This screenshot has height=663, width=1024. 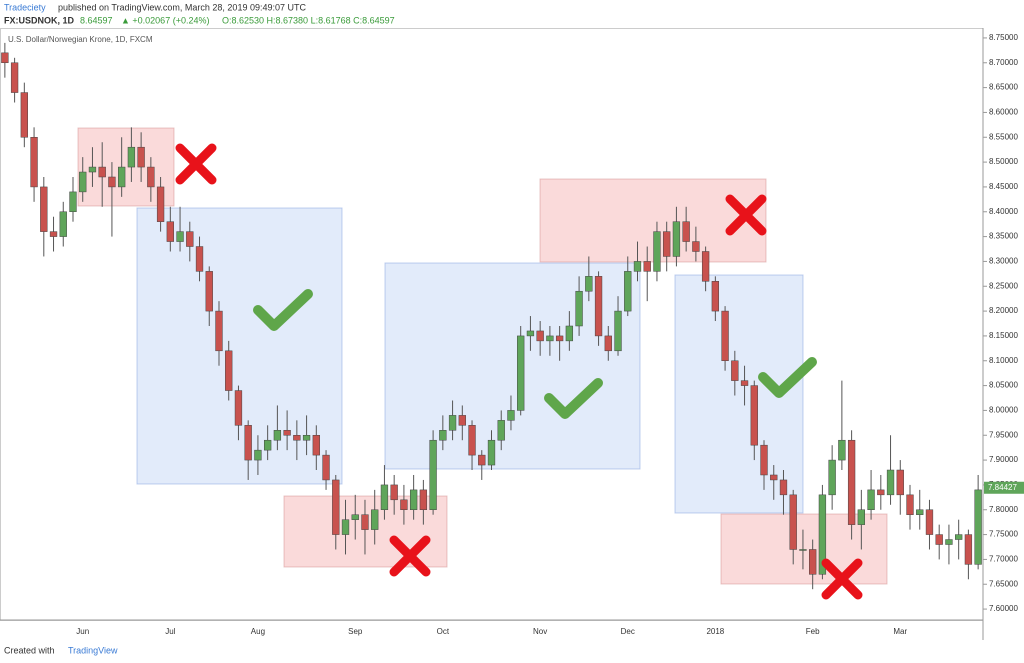 I want to click on y-tick-label: 8.75000, so click(x=1003, y=37).